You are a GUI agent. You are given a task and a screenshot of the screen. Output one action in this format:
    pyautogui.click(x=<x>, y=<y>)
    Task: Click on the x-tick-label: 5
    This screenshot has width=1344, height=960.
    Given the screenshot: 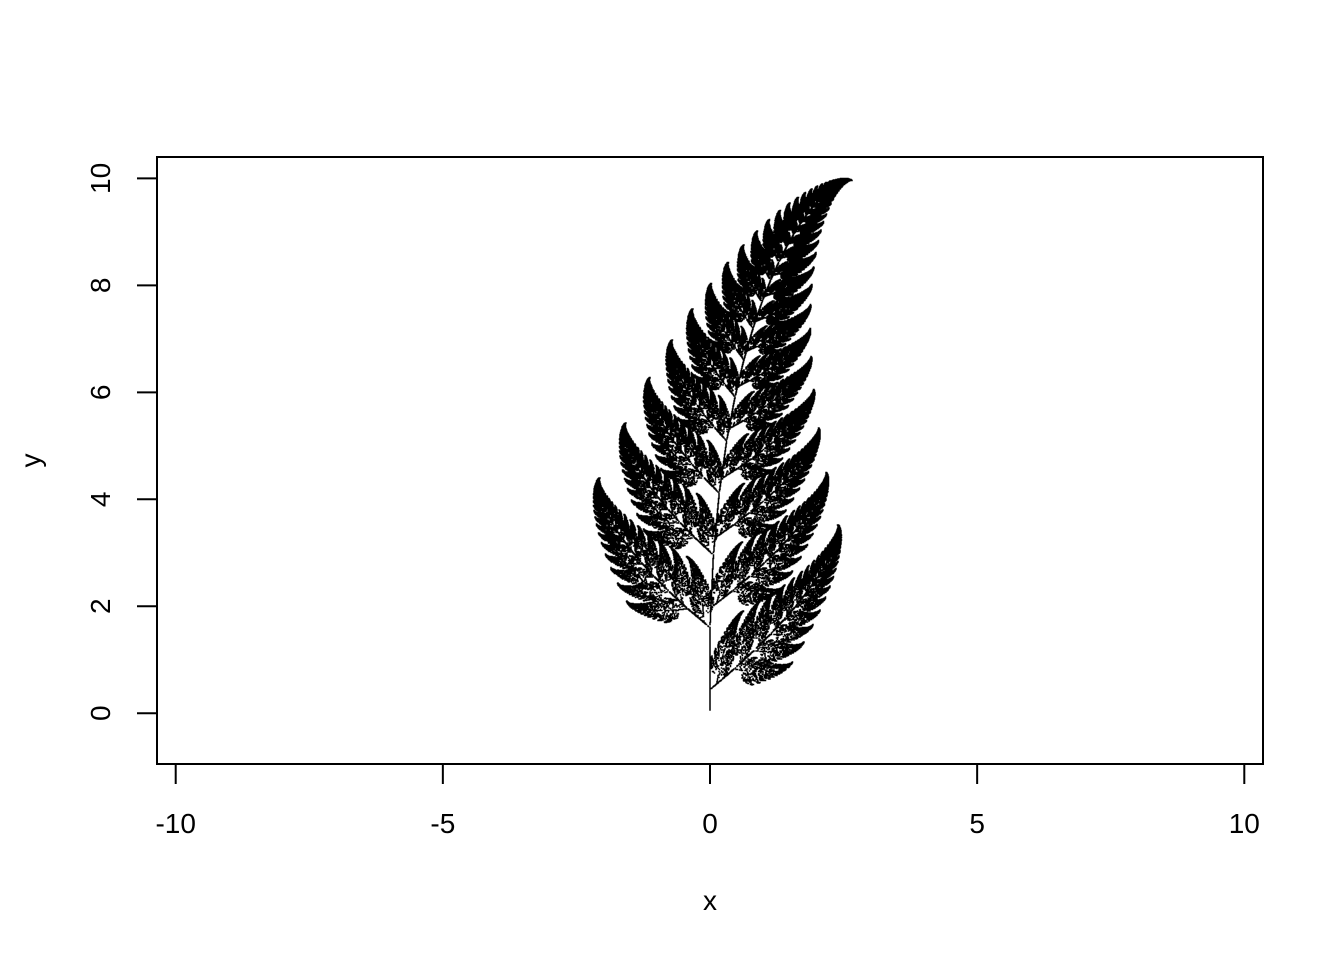 What is the action you would take?
    pyautogui.click(x=977, y=823)
    